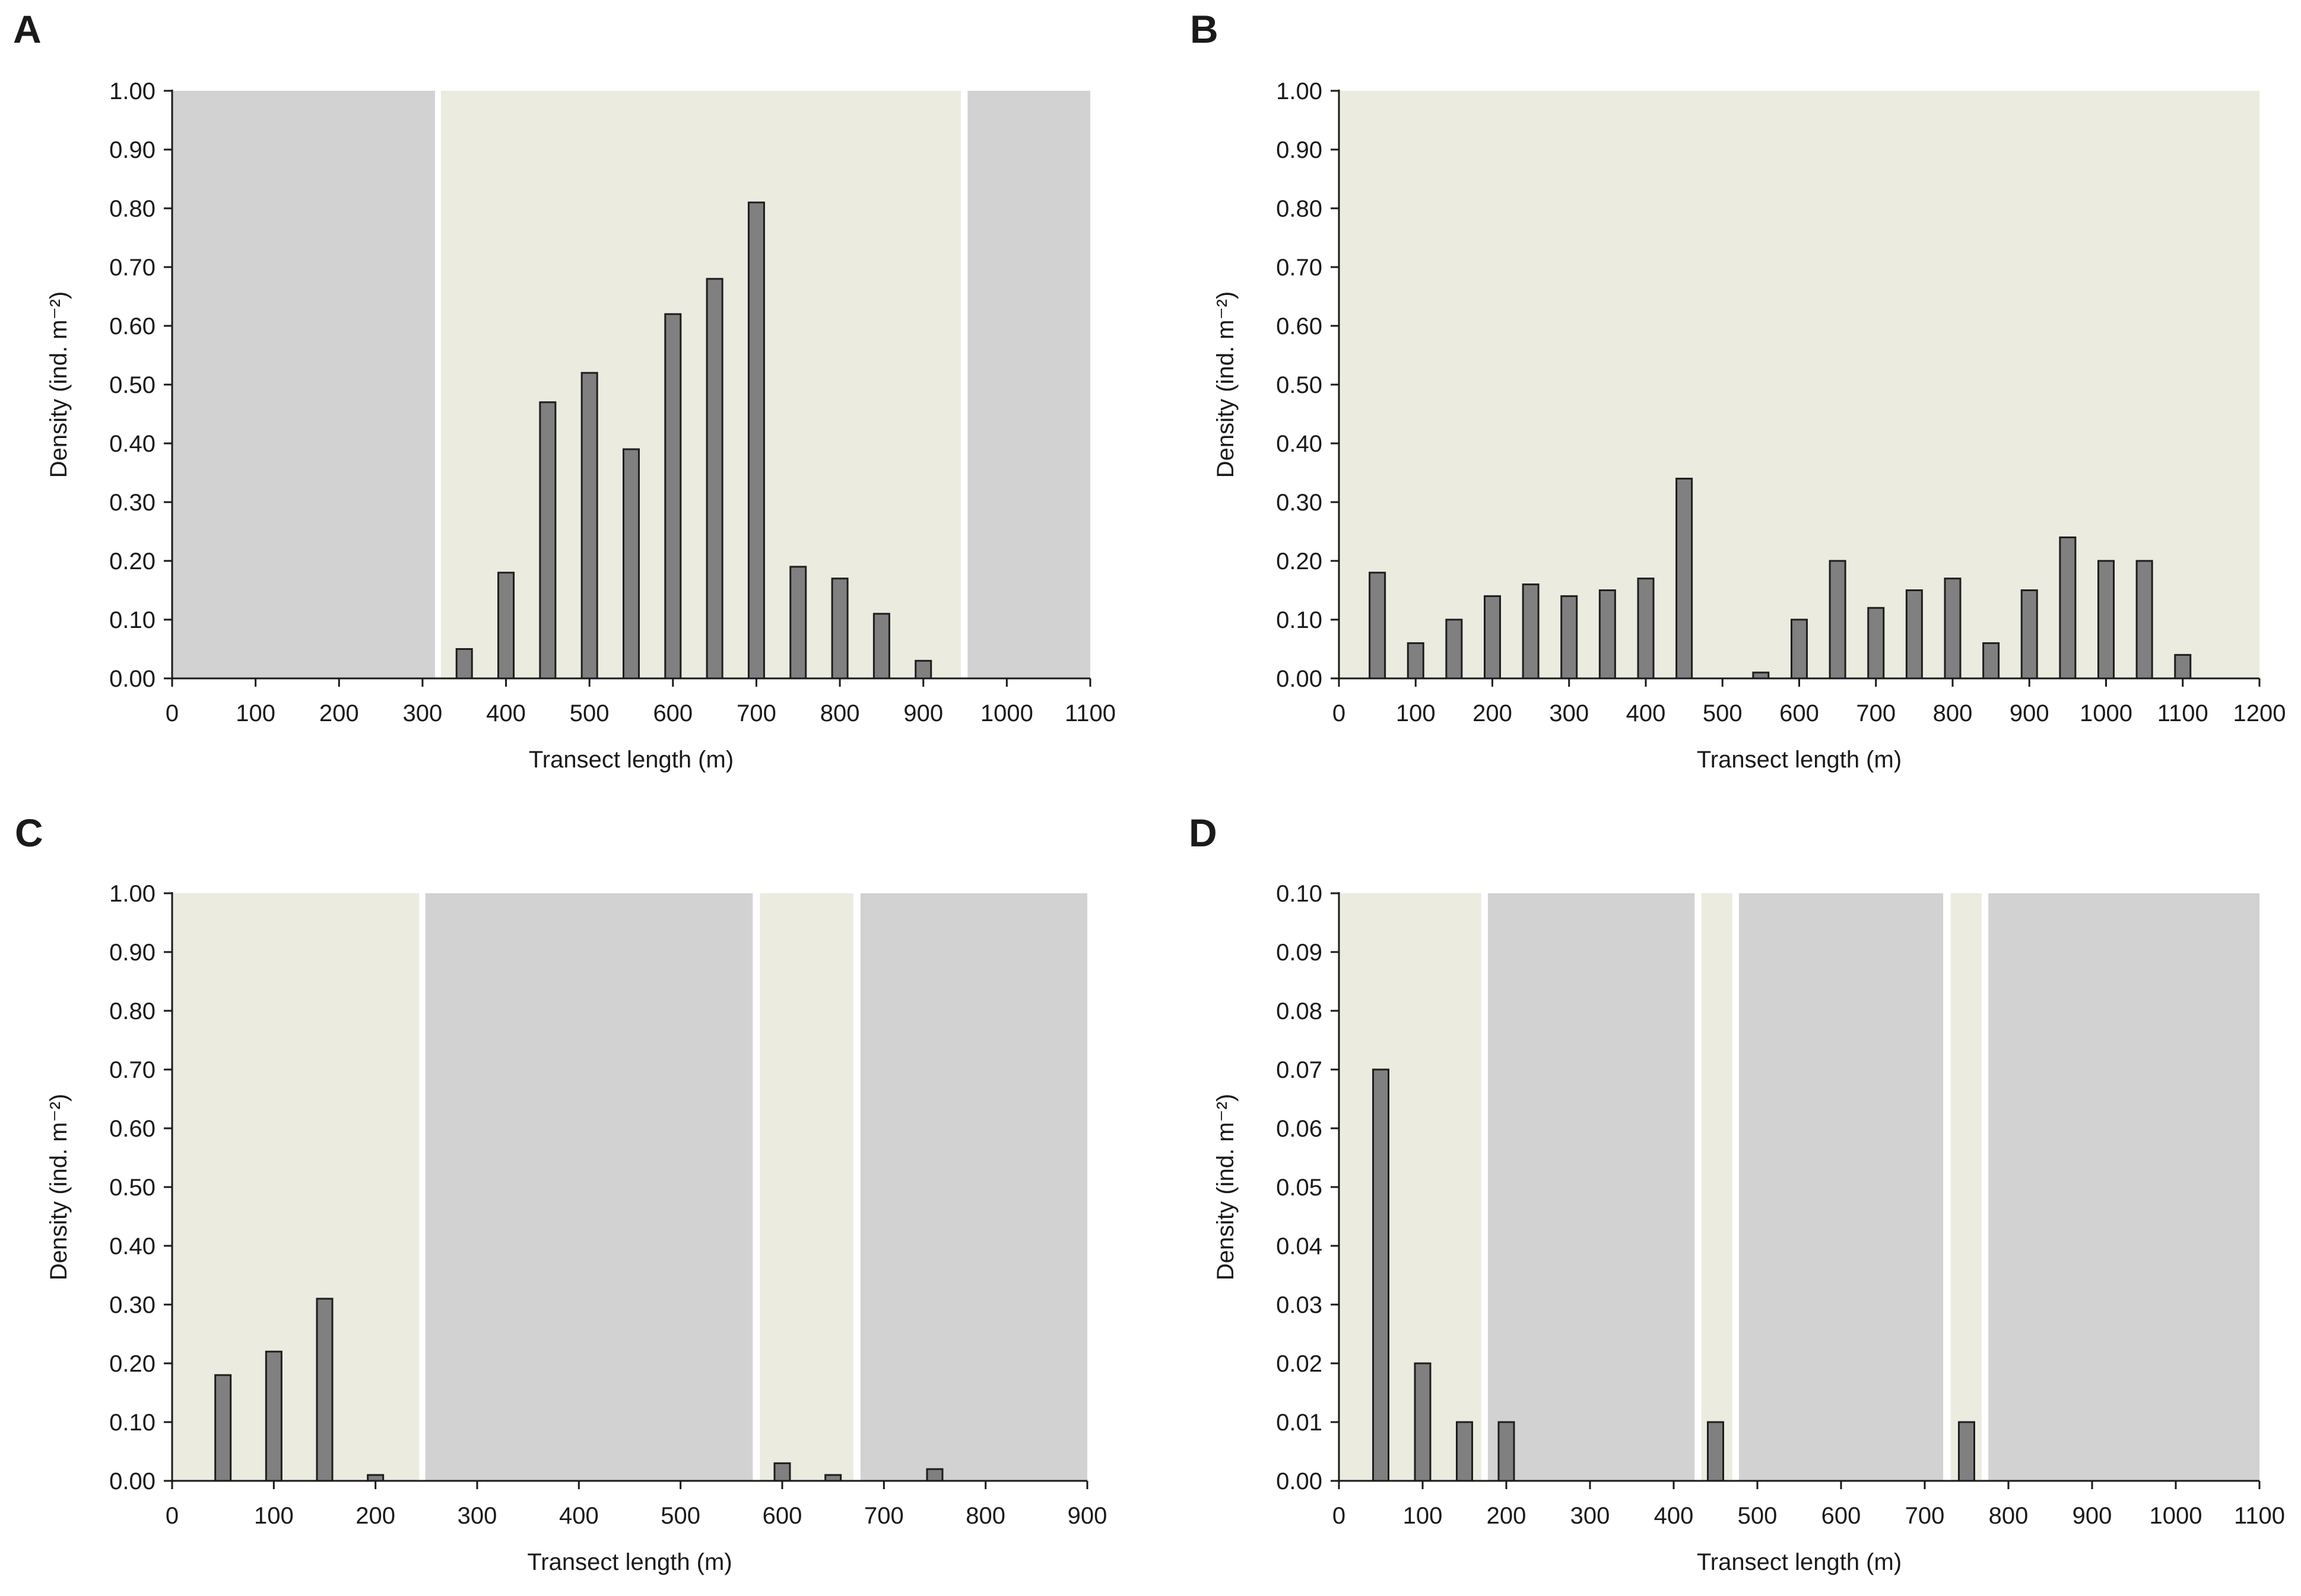 The height and width of the screenshot is (1596, 2301). What do you see at coordinates (1299, 620) in the screenshot?
I see `panel-b-y-tick-label: 0.10` at bounding box center [1299, 620].